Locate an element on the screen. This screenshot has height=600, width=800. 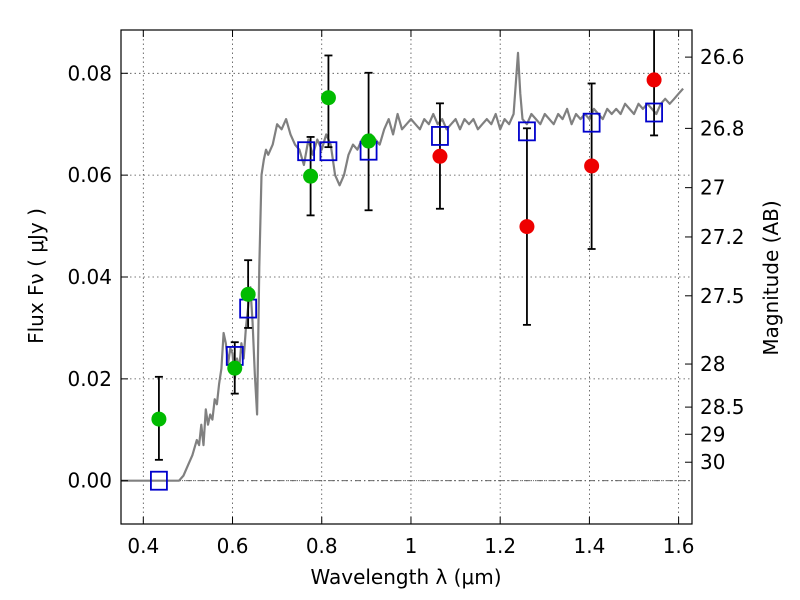
y-tick-label-right: 30 is located at coordinates (712, 462).